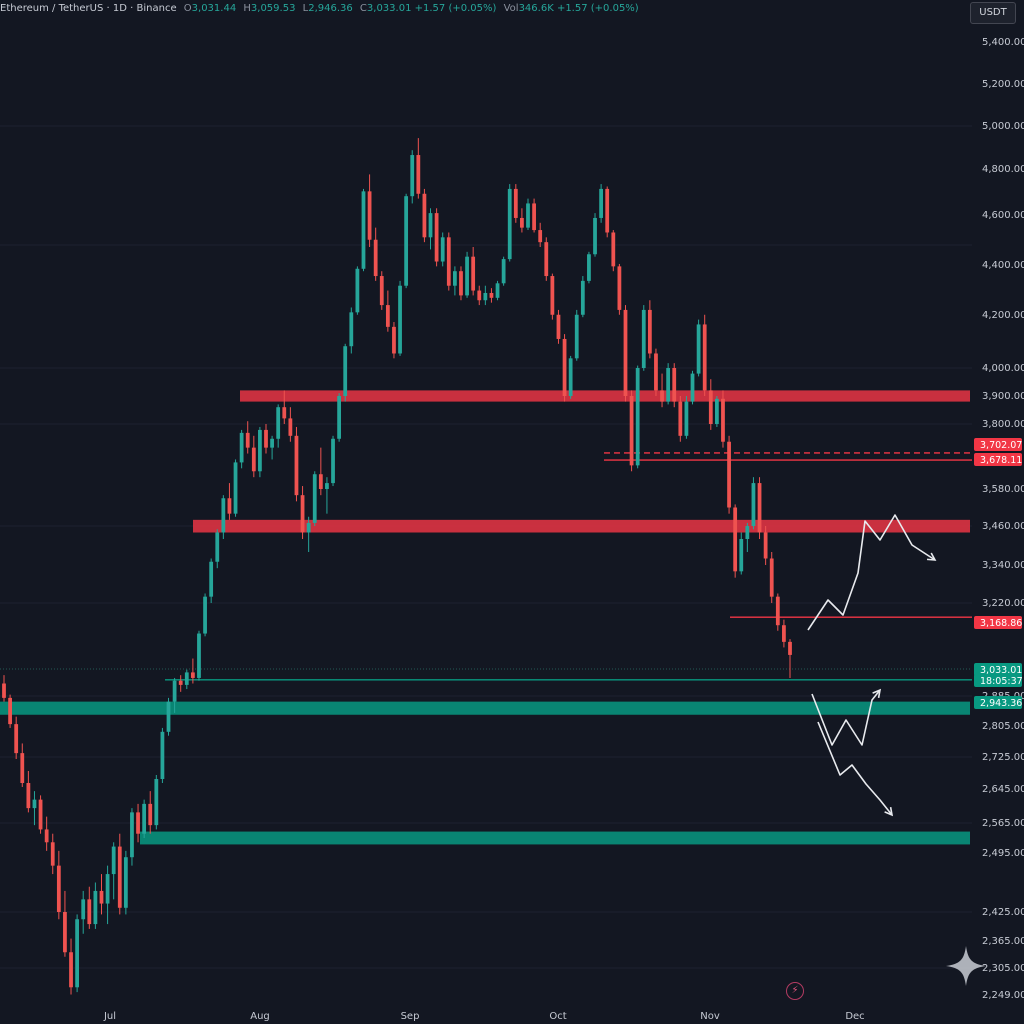  What do you see at coordinates (52, 8) in the screenshot?
I see `symbol-name: Ethereum / TetherUS` at bounding box center [52, 8].